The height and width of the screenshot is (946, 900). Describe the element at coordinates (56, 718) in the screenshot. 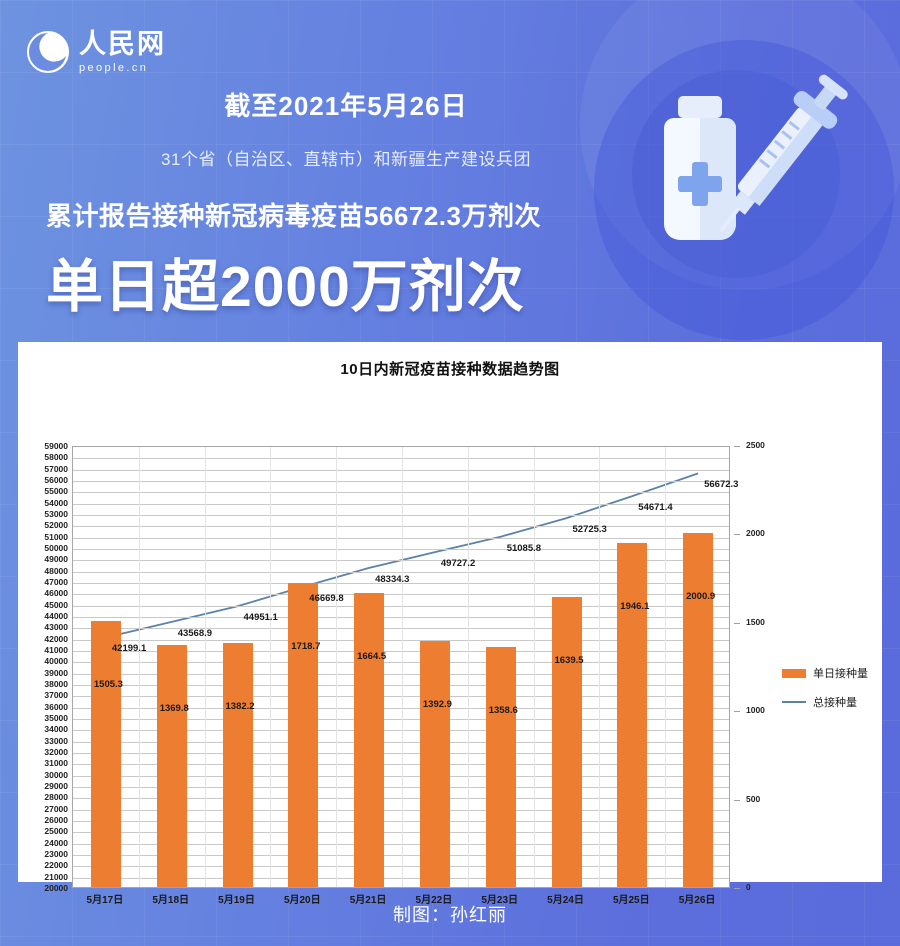

I see `y-axis-left-tick-label: 35000` at that location.